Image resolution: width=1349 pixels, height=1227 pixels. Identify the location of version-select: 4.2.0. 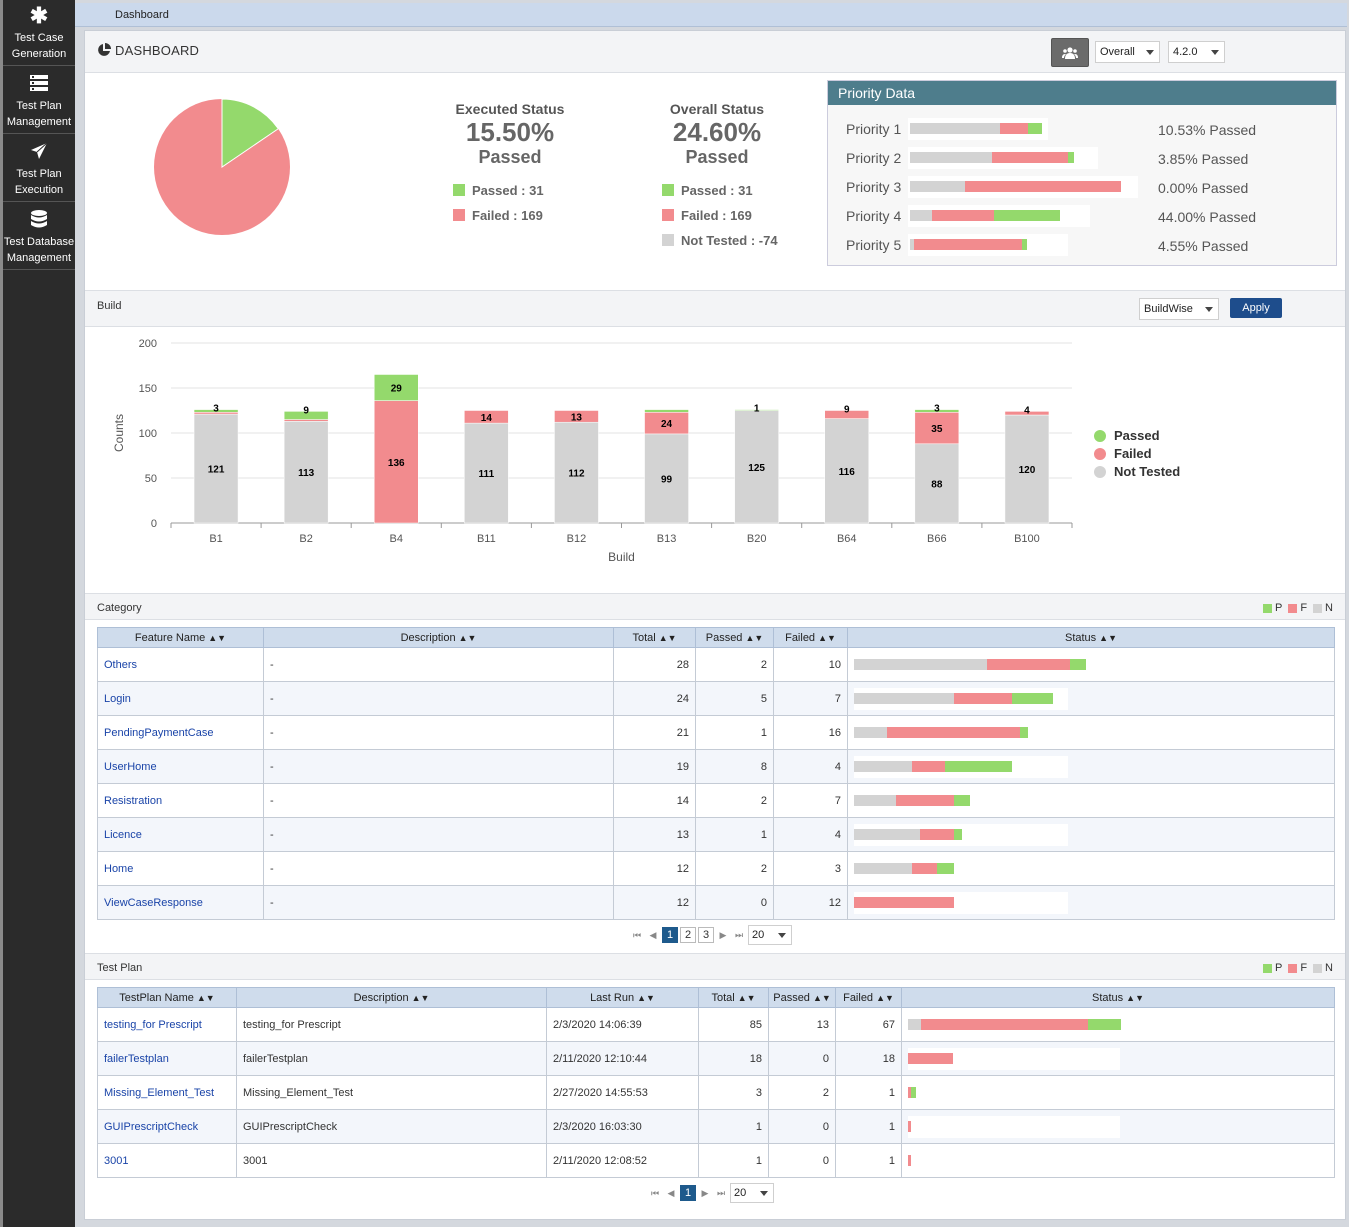
(1196, 52).